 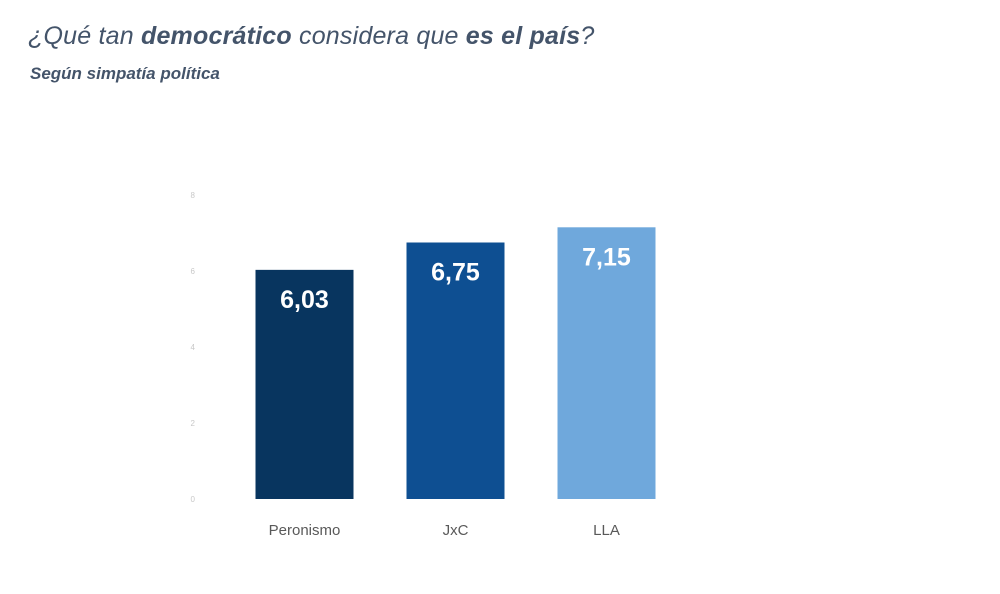 What do you see at coordinates (193, 195) in the screenshot?
I see `y-tick-label: 8` at bounding box center [193, 195].